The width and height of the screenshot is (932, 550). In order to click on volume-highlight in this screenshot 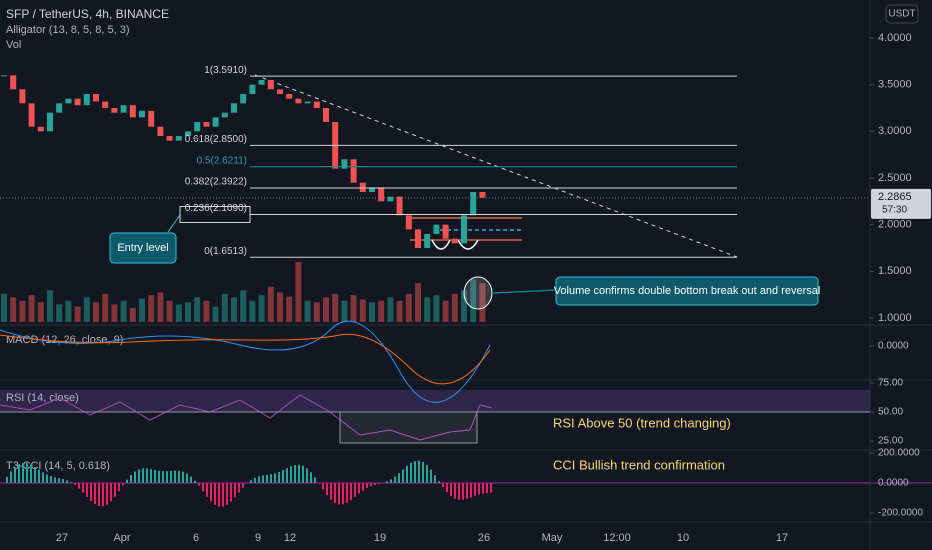, I will do `click(478, 293)`.